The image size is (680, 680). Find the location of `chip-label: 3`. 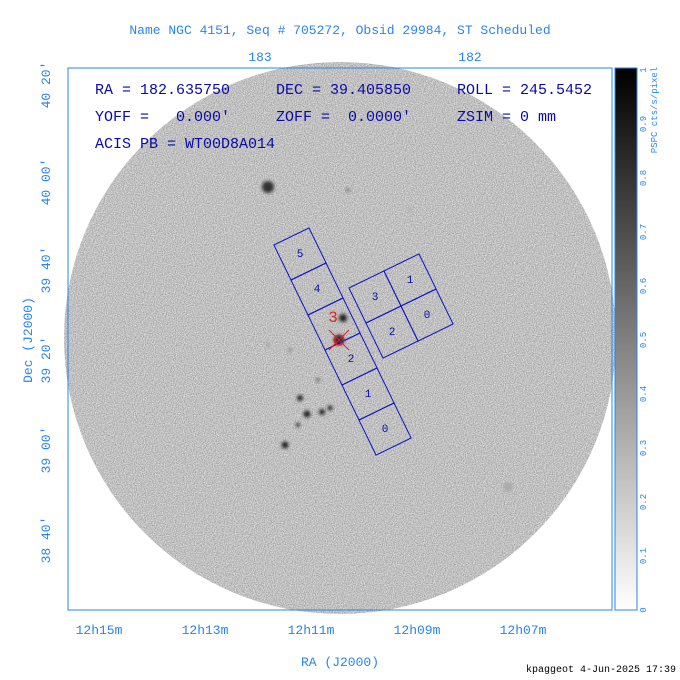

chip-label: 3 is located at coordinates (375, 298).